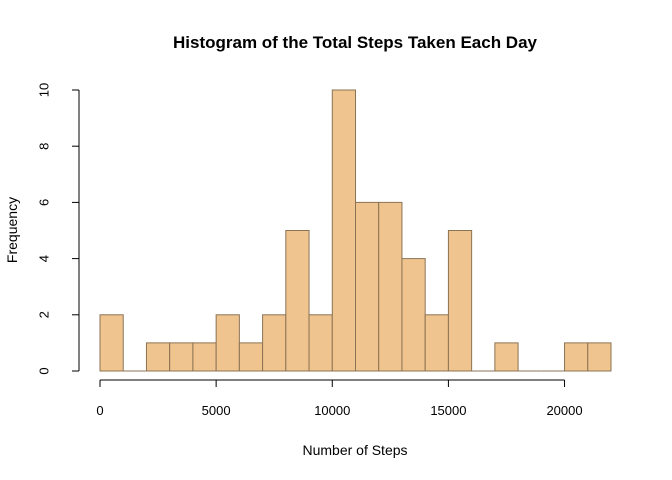  I want to click on y-tick-label: 0, so click(44, 370).